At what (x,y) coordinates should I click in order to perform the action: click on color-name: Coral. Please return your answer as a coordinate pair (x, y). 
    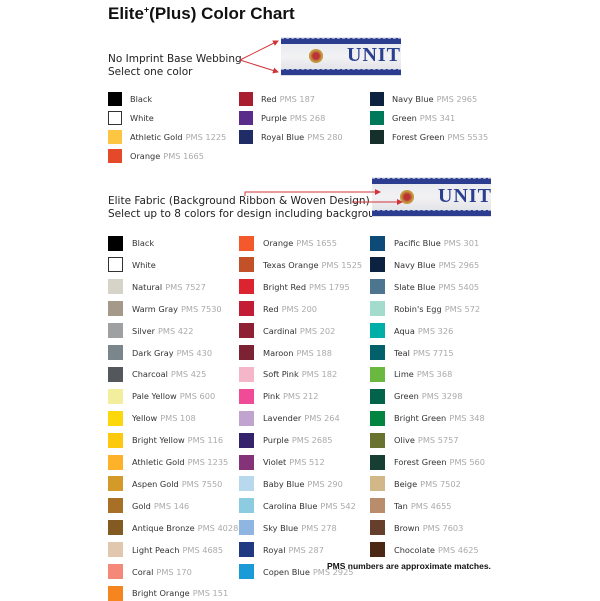
    Looking at the image, I should click on (143, 571).